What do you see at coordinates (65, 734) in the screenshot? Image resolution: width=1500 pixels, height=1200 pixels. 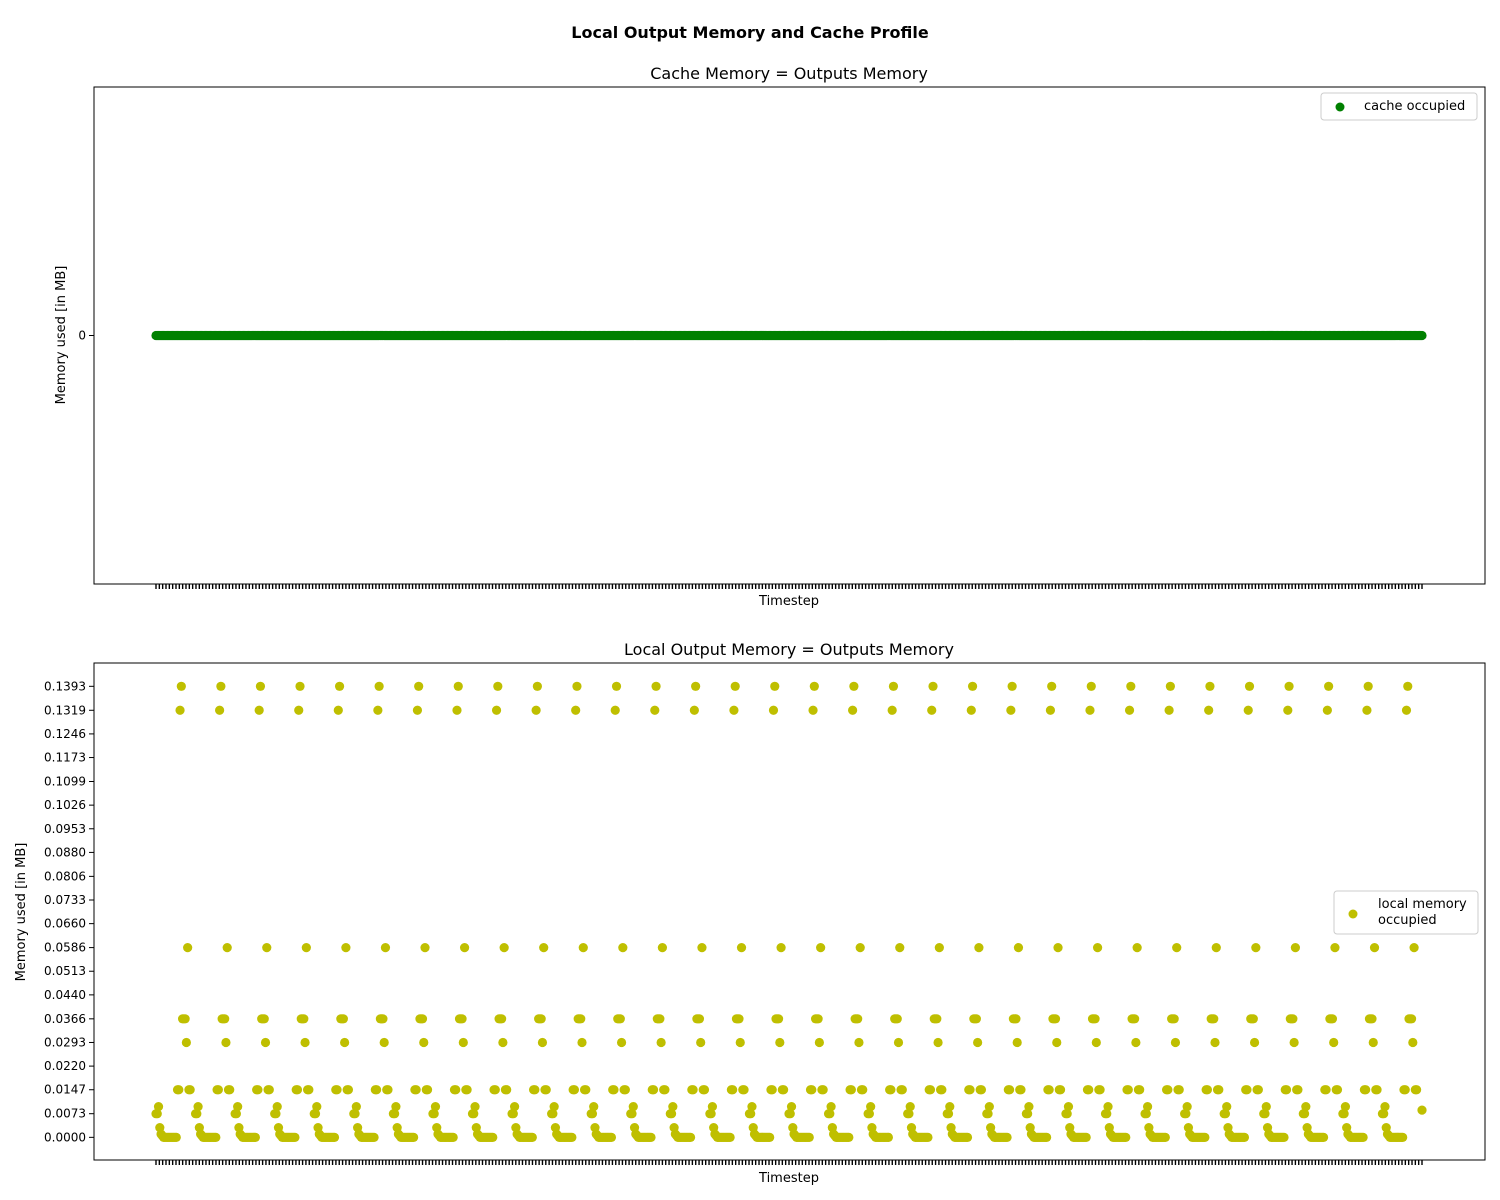 I see `local-memory-y-tick-label: 0.1246` at bounding box center [65, 734].